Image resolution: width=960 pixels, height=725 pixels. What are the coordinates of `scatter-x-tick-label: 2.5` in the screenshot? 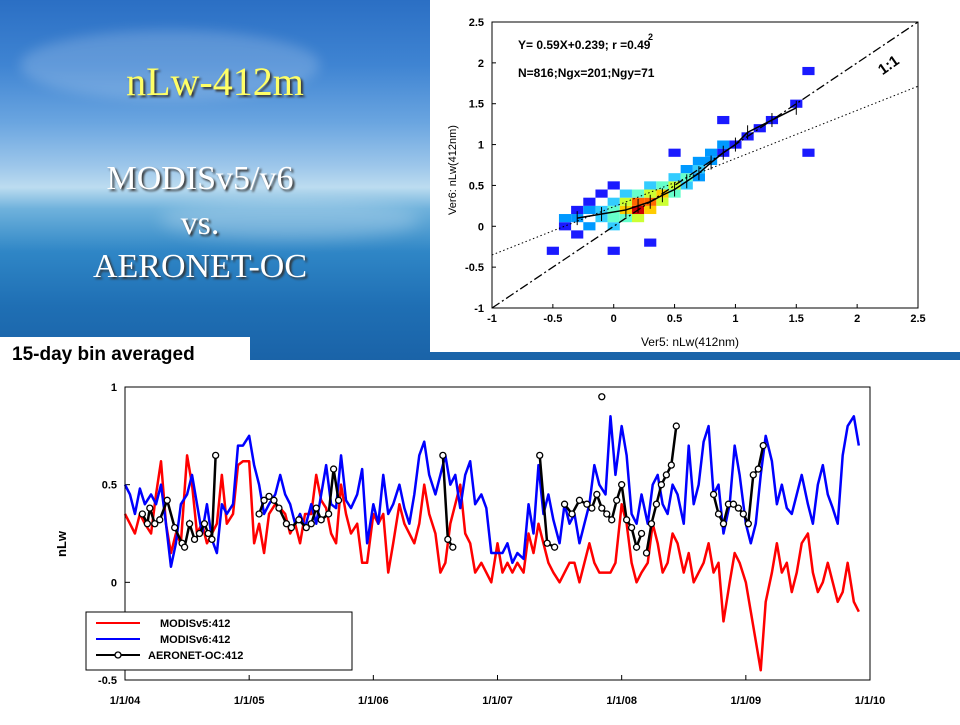 It's located at (917, 319).